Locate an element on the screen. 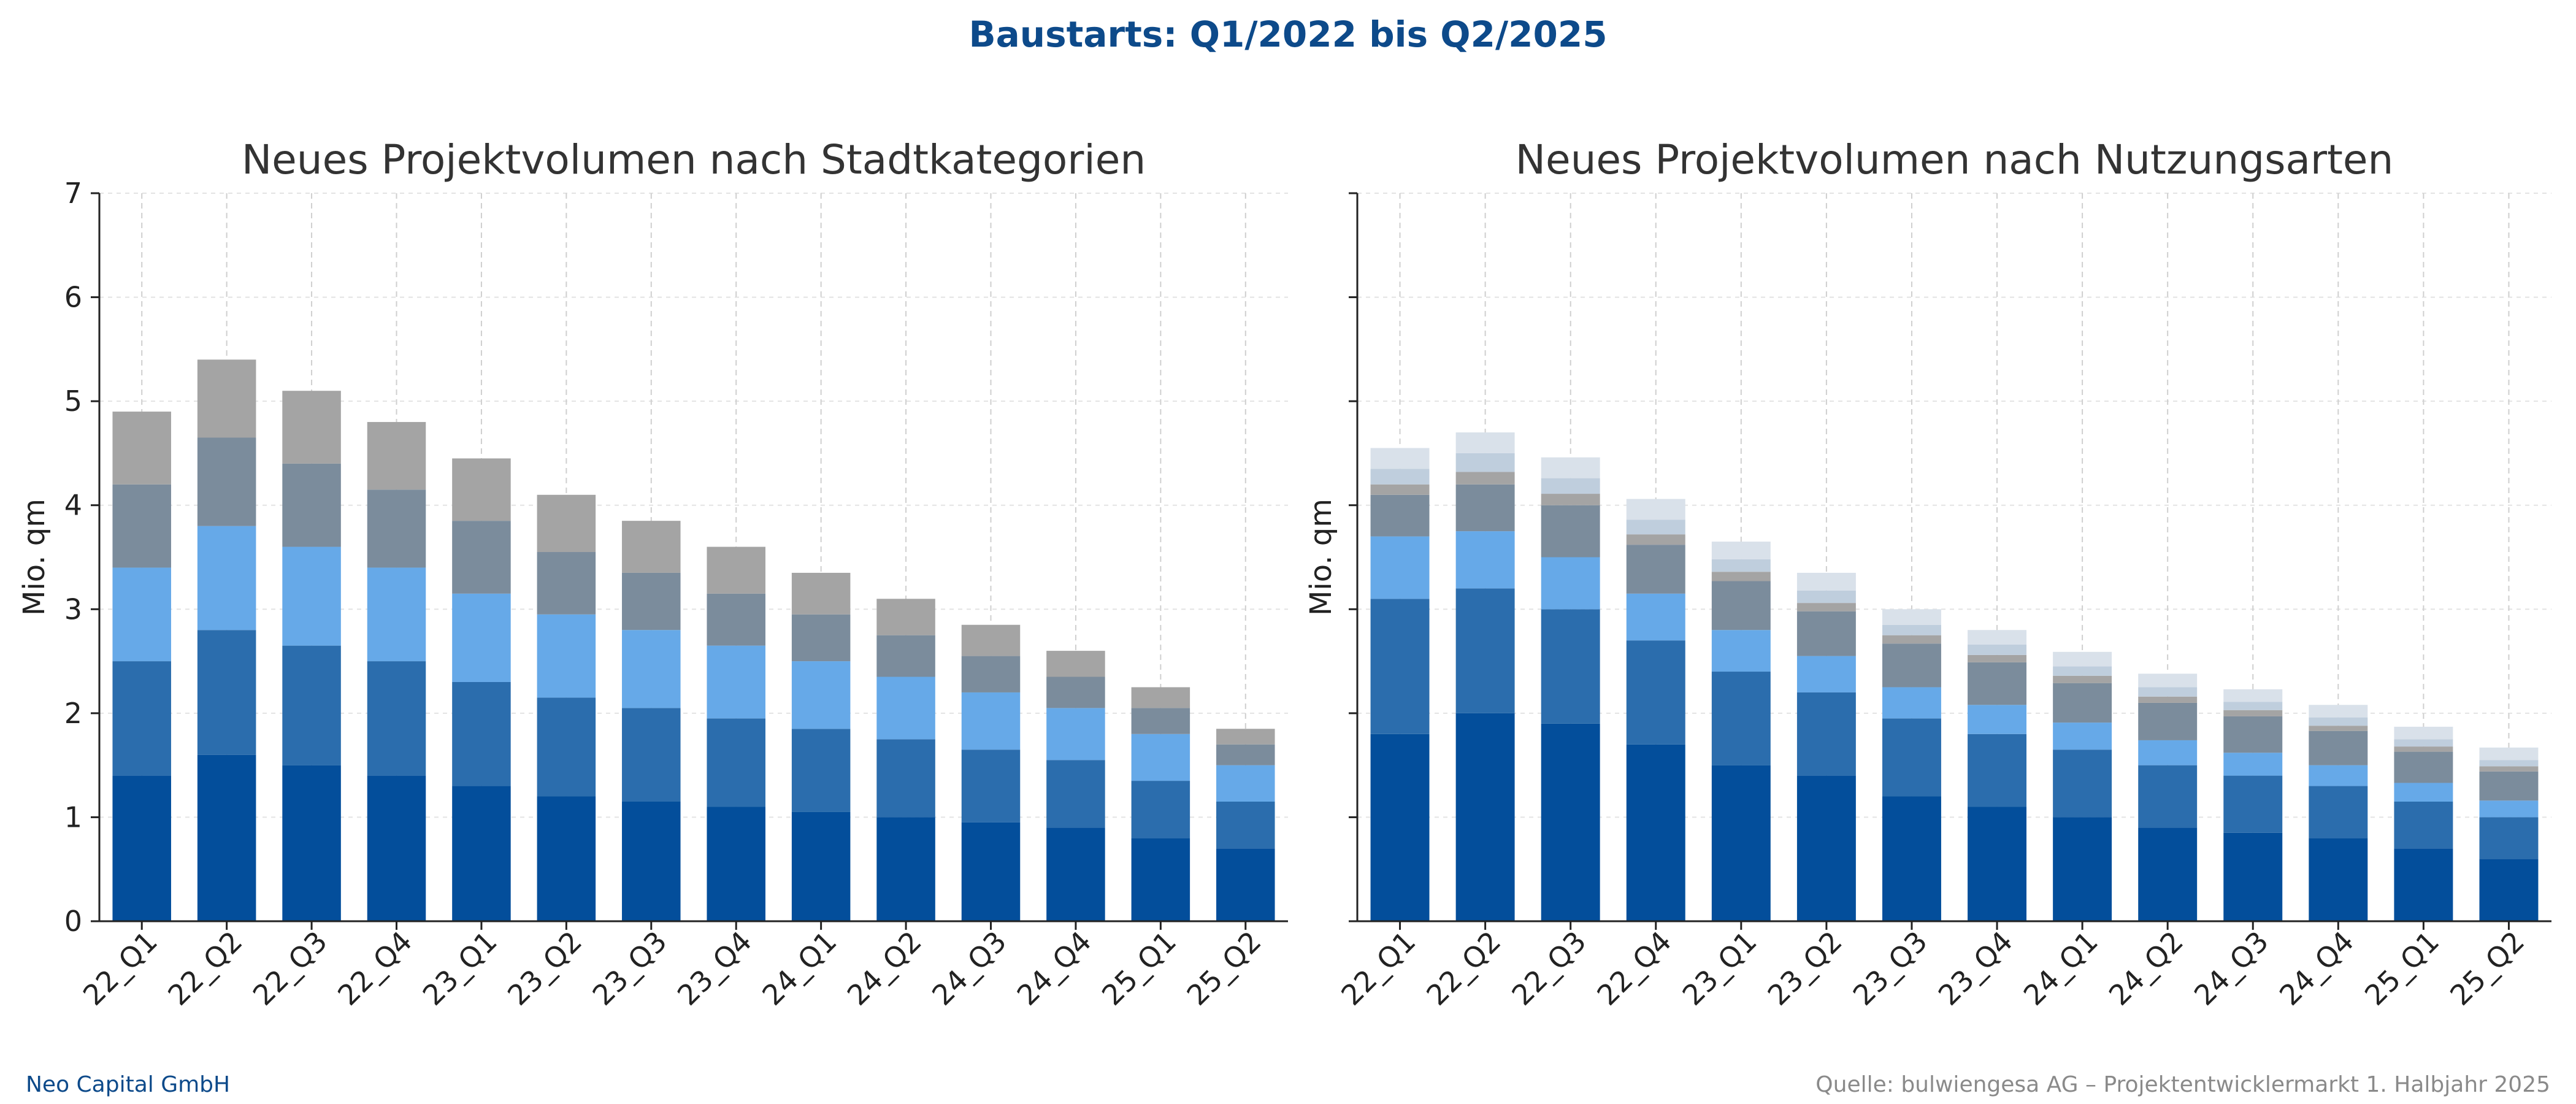 The width and height of the screenshot is (2576, 1104). page-title: Baustarts: Q1/2022 bis Q2/2025 is located at coordinates (1288, 34).